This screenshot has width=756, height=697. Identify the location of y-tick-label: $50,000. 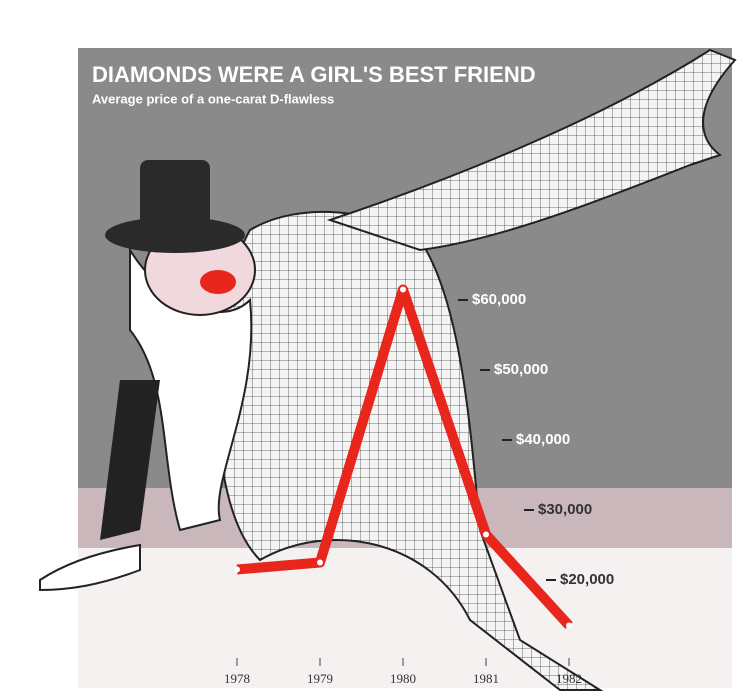
(521, 369).